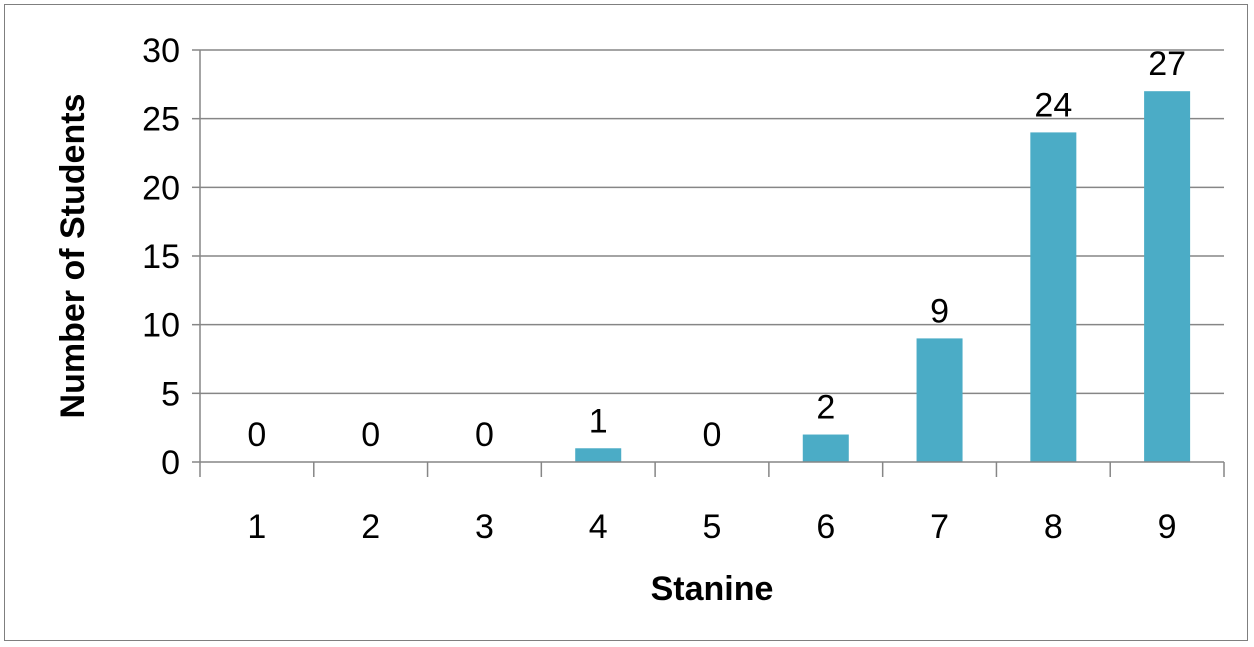 The height and width of the screenshot is (647, 1254). What do you see at coordinates (712, 589) in the screenshot?
I see `x-axis-title: Stanine` at bounding box center [712, 589].